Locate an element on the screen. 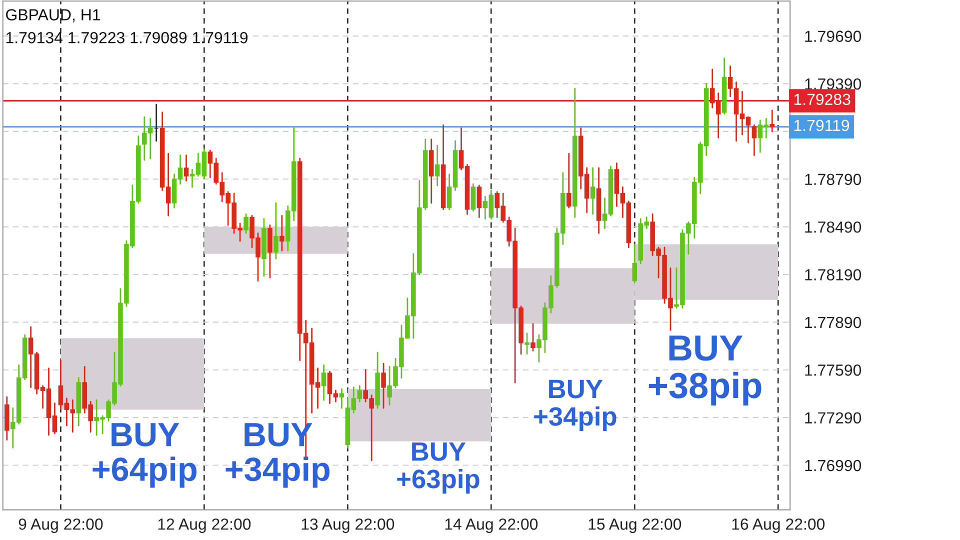 This screenshot has height=540, width=960. ref-line-label: 1.79283 is located at coordinates (822, 100).